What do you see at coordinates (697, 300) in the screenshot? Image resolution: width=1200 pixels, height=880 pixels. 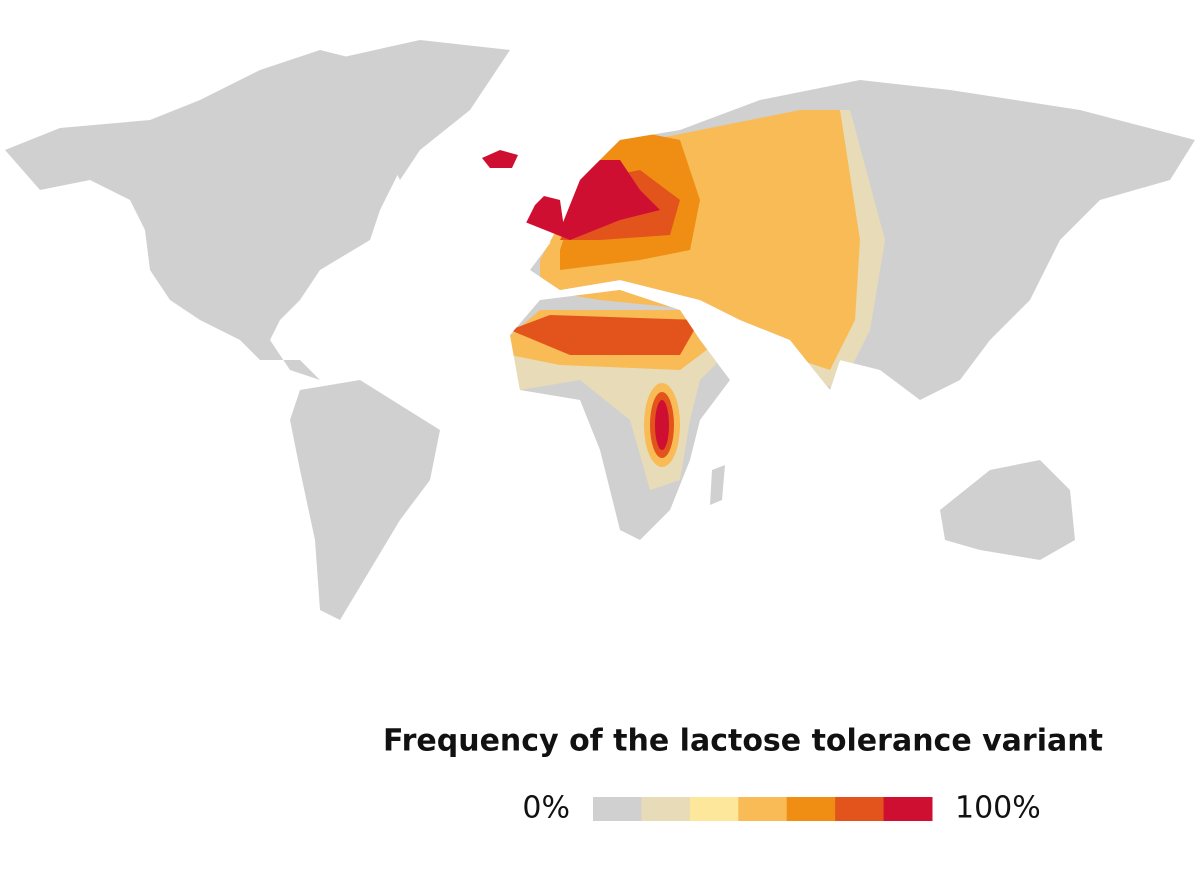 I see `frequency-regions` at bounding box center [697, 300].